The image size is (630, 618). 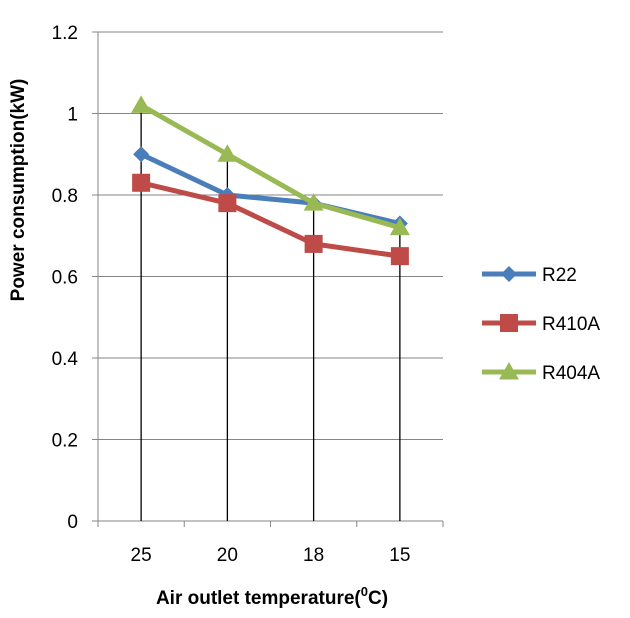 I want to click on y-tick-label: 0.6, so click(x=65, y=278).